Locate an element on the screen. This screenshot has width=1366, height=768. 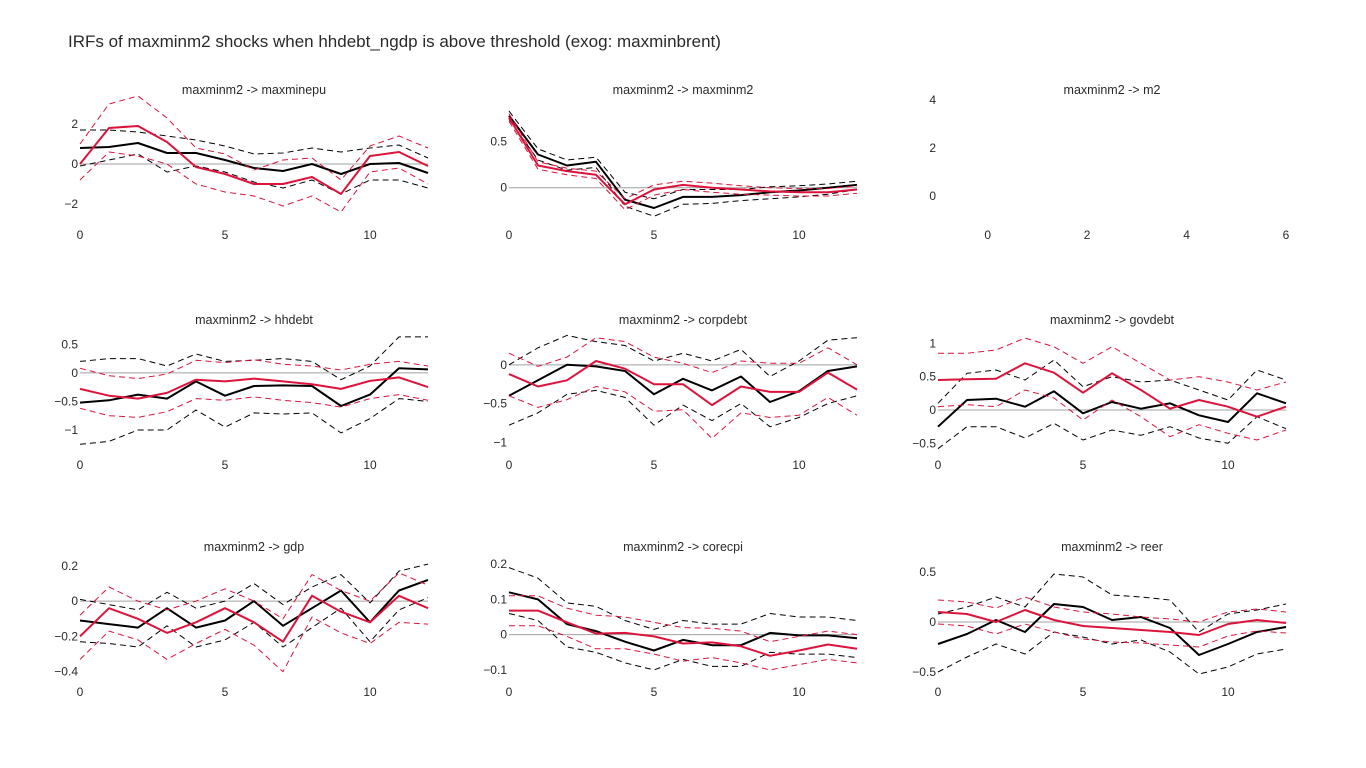
y-tick-label: 0.1 is located at coordinates (498, 599).